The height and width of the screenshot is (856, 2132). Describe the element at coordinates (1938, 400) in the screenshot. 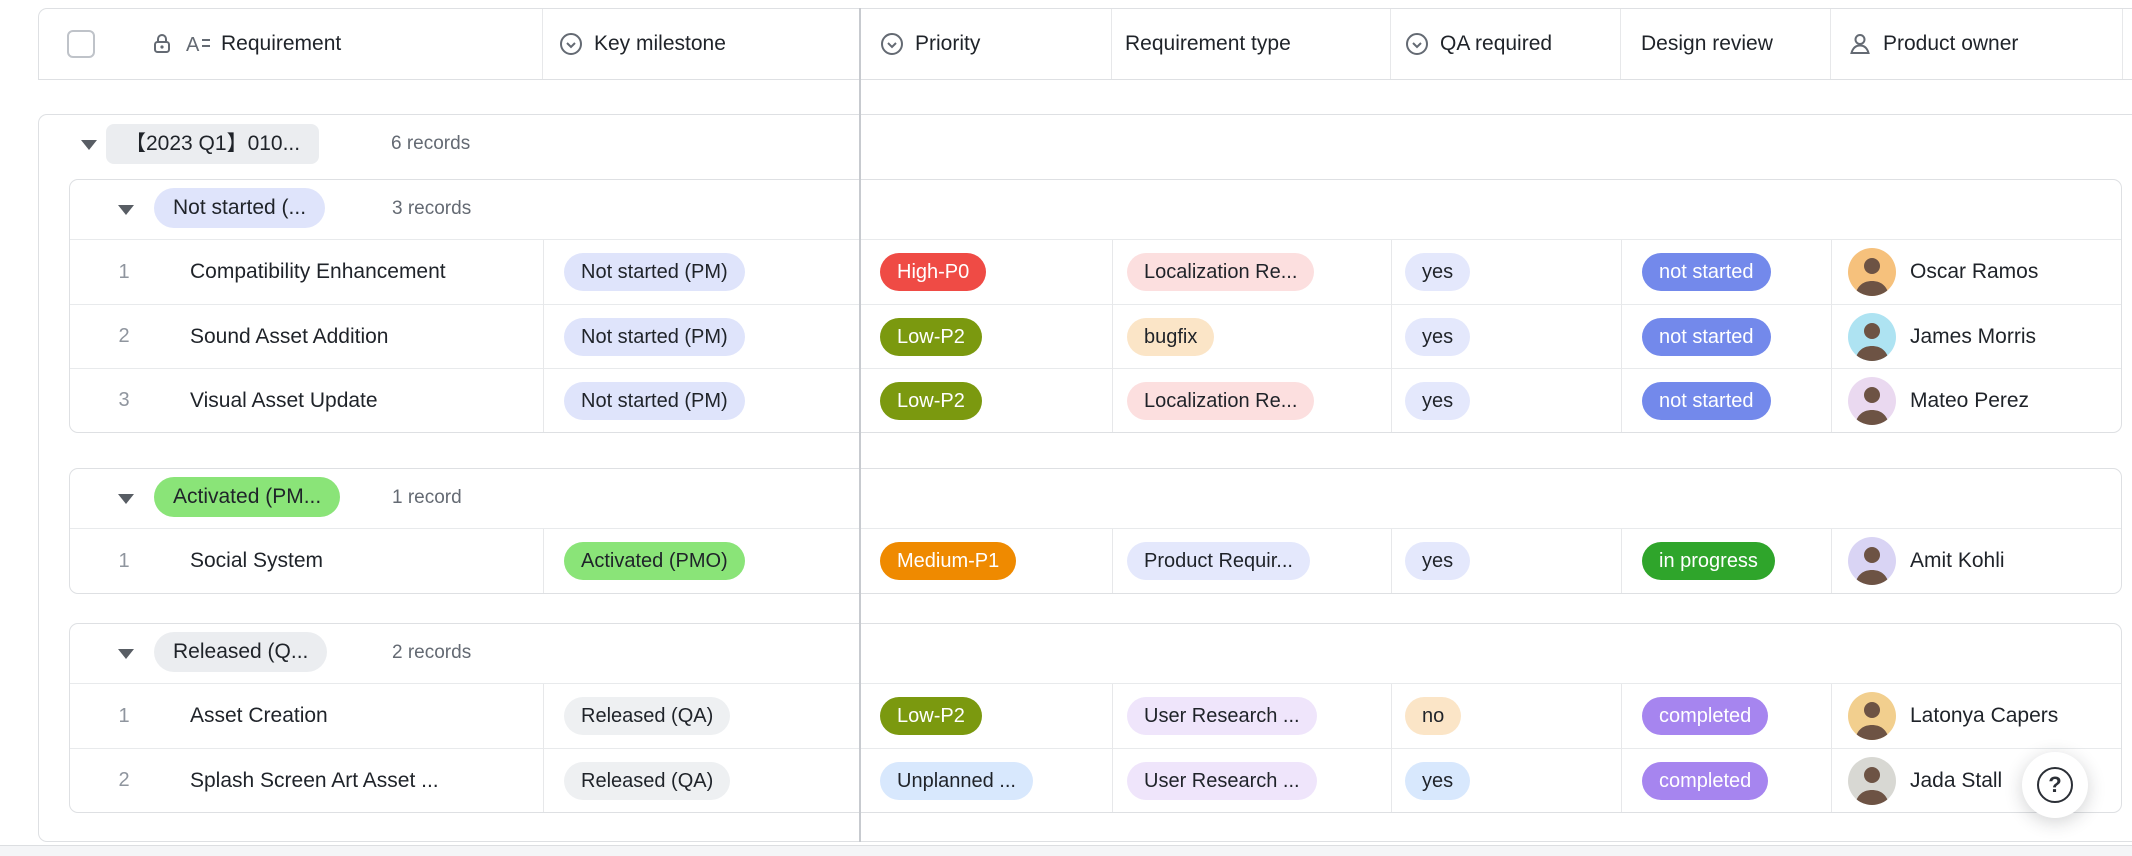

I see `product-owner-cell: Mateo Perez` at that location.